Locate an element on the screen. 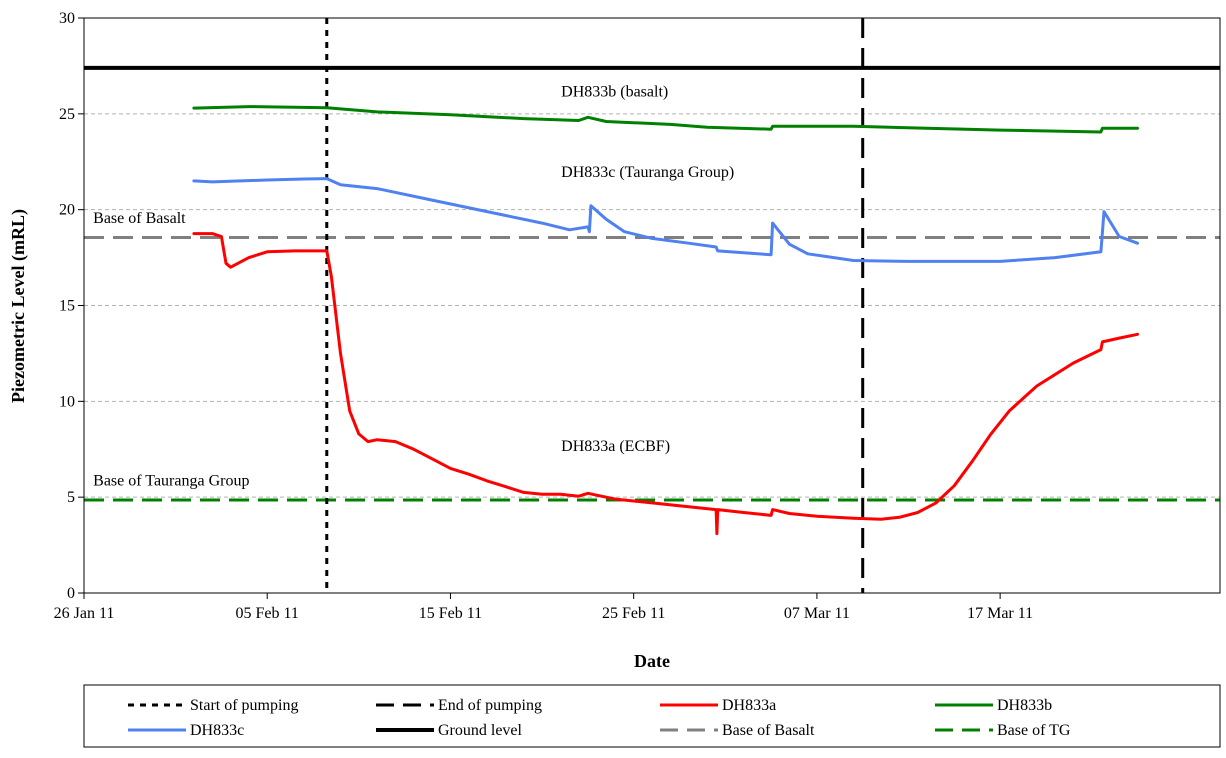 This screenshot has width=1226, height=758. series-line-dh833c is located at coordinates (665, 220).